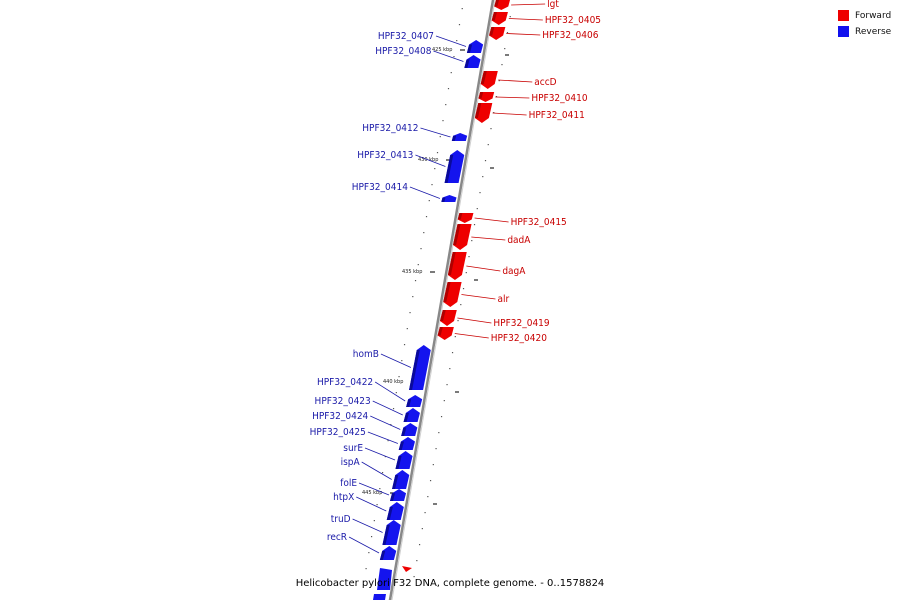 The image size is (900, 604). I want to click on gene-partial-reverse, so click(384, 579).